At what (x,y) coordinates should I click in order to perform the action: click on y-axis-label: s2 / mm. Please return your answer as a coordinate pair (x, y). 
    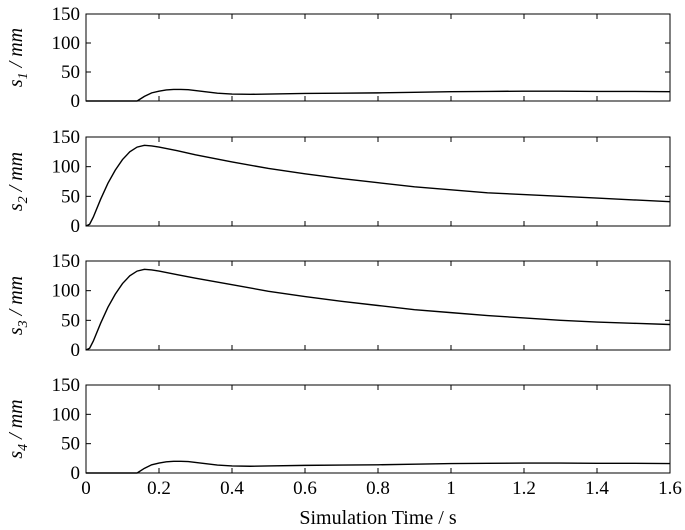
    Looking at the image, I should click on (18, 181).